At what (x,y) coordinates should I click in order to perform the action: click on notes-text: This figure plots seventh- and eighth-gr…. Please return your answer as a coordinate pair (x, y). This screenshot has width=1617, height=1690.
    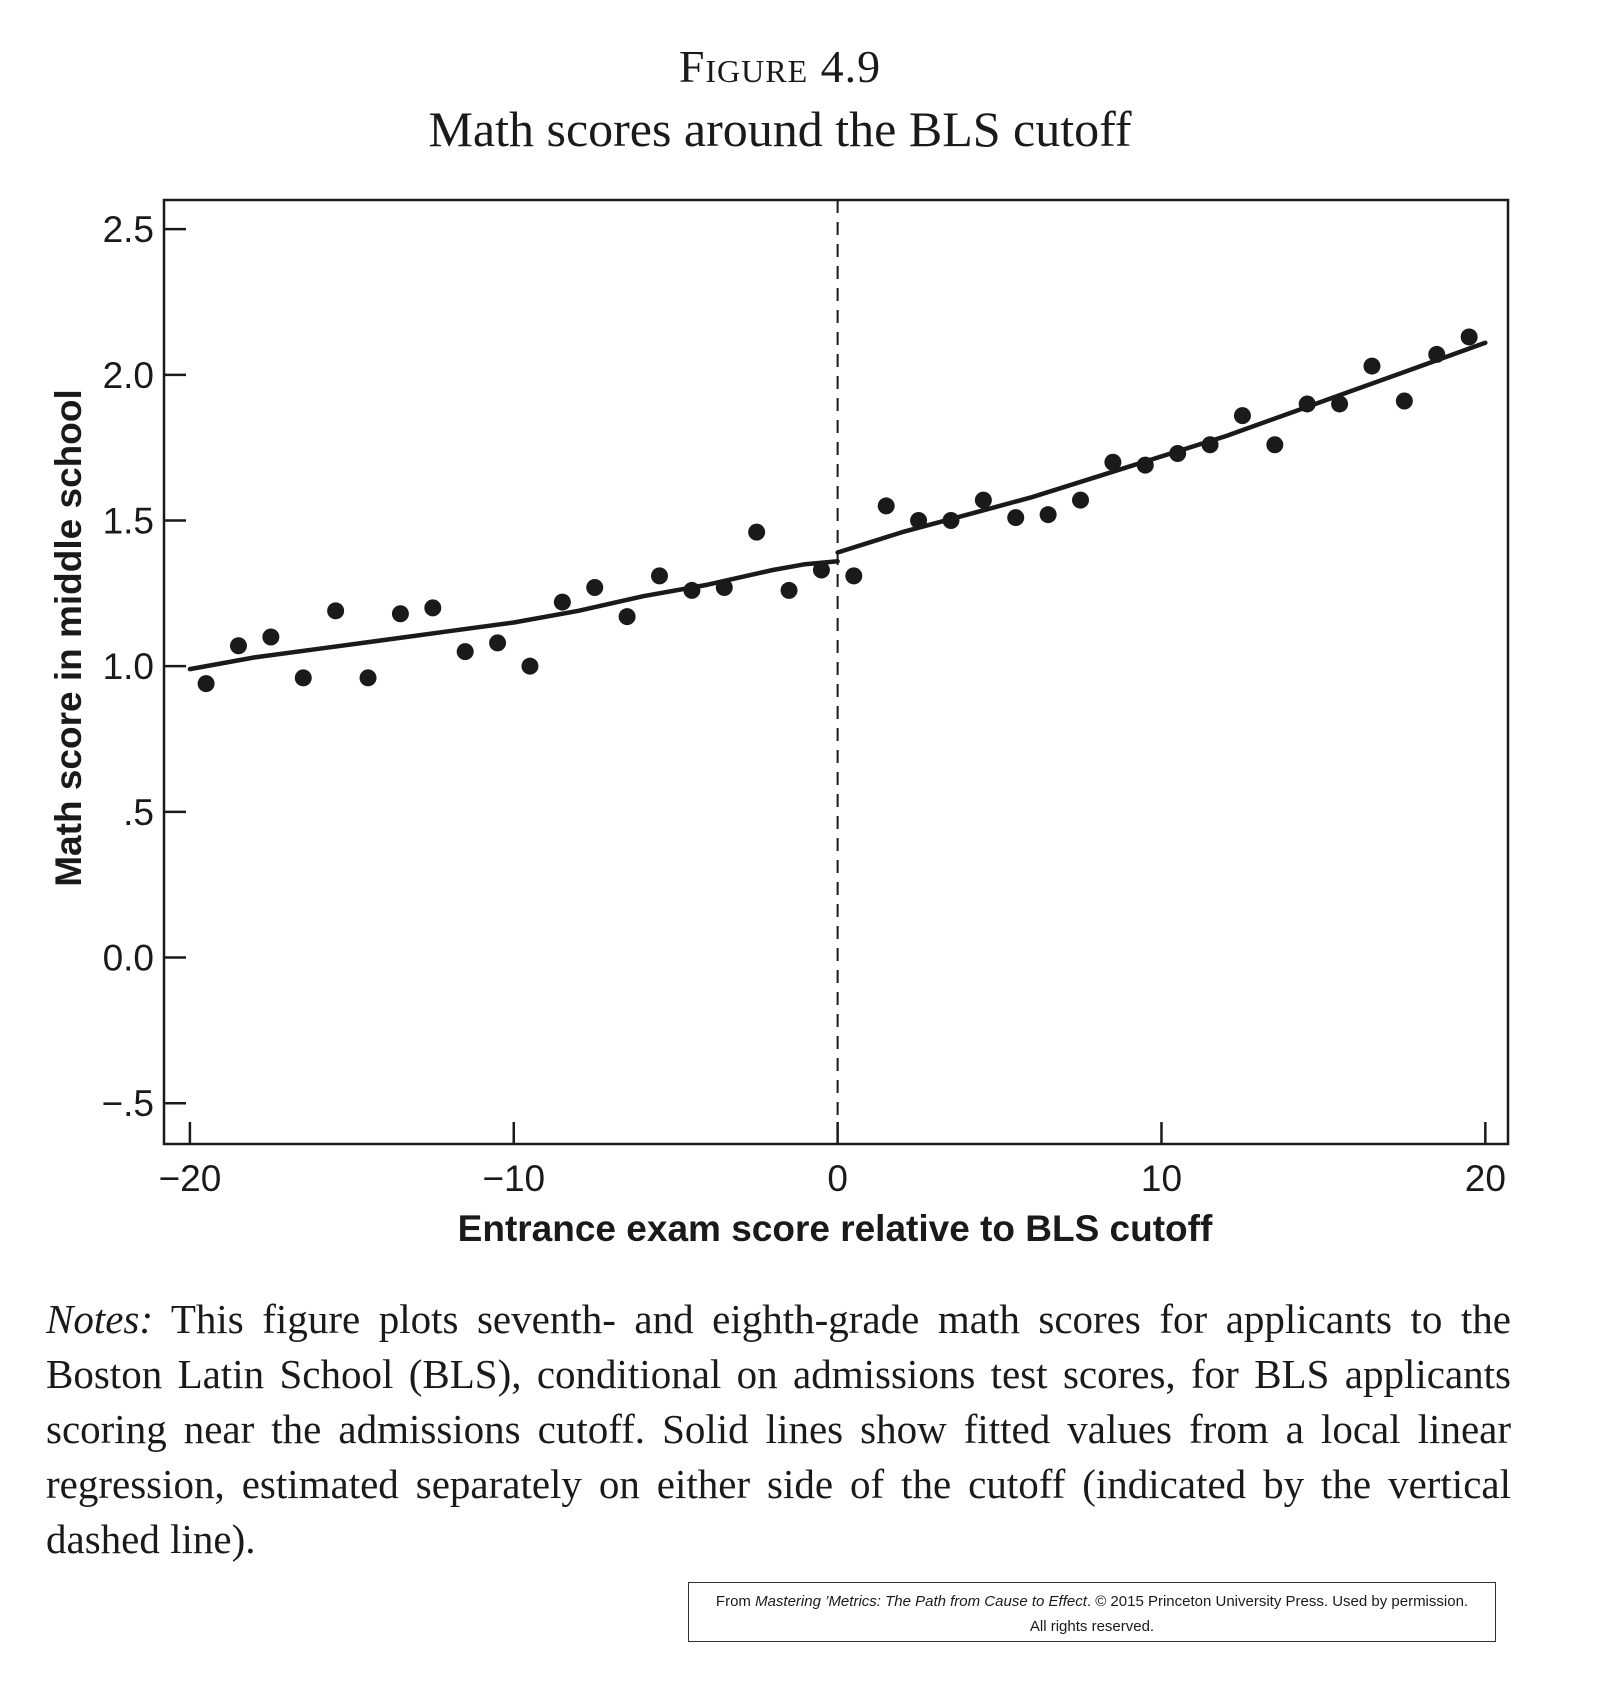
    Looking at the image, I should click on (778, 1429).